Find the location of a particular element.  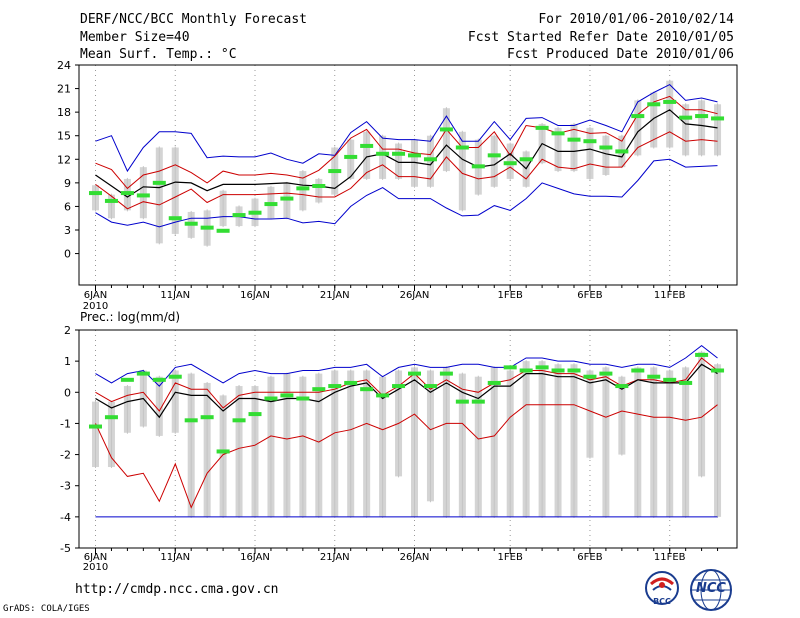

variable-label: Mean Surf. Temp.: °C is located at coordinates (158, 54).